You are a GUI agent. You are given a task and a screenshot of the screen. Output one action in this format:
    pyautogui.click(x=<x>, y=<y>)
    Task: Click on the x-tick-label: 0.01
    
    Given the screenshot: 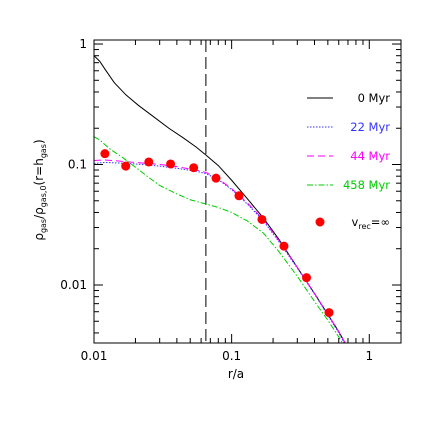 What is the action you would take?
    pyautogui.click(x=94, y=356)
    